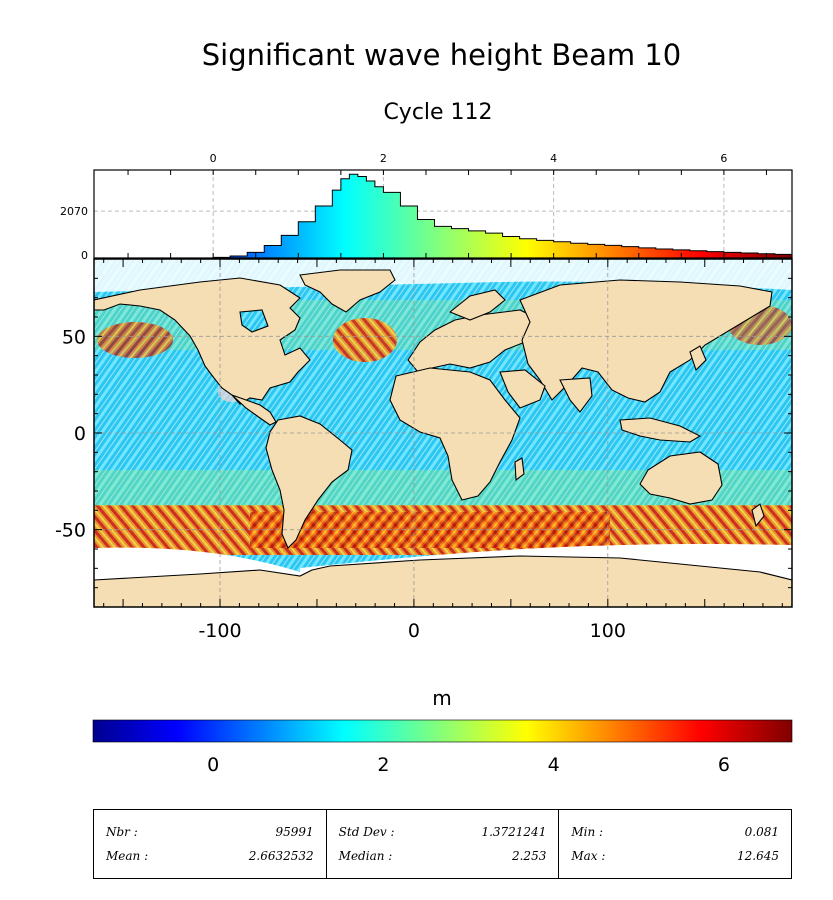  I want to click on mean-label: Mean :, so click(127, 856).